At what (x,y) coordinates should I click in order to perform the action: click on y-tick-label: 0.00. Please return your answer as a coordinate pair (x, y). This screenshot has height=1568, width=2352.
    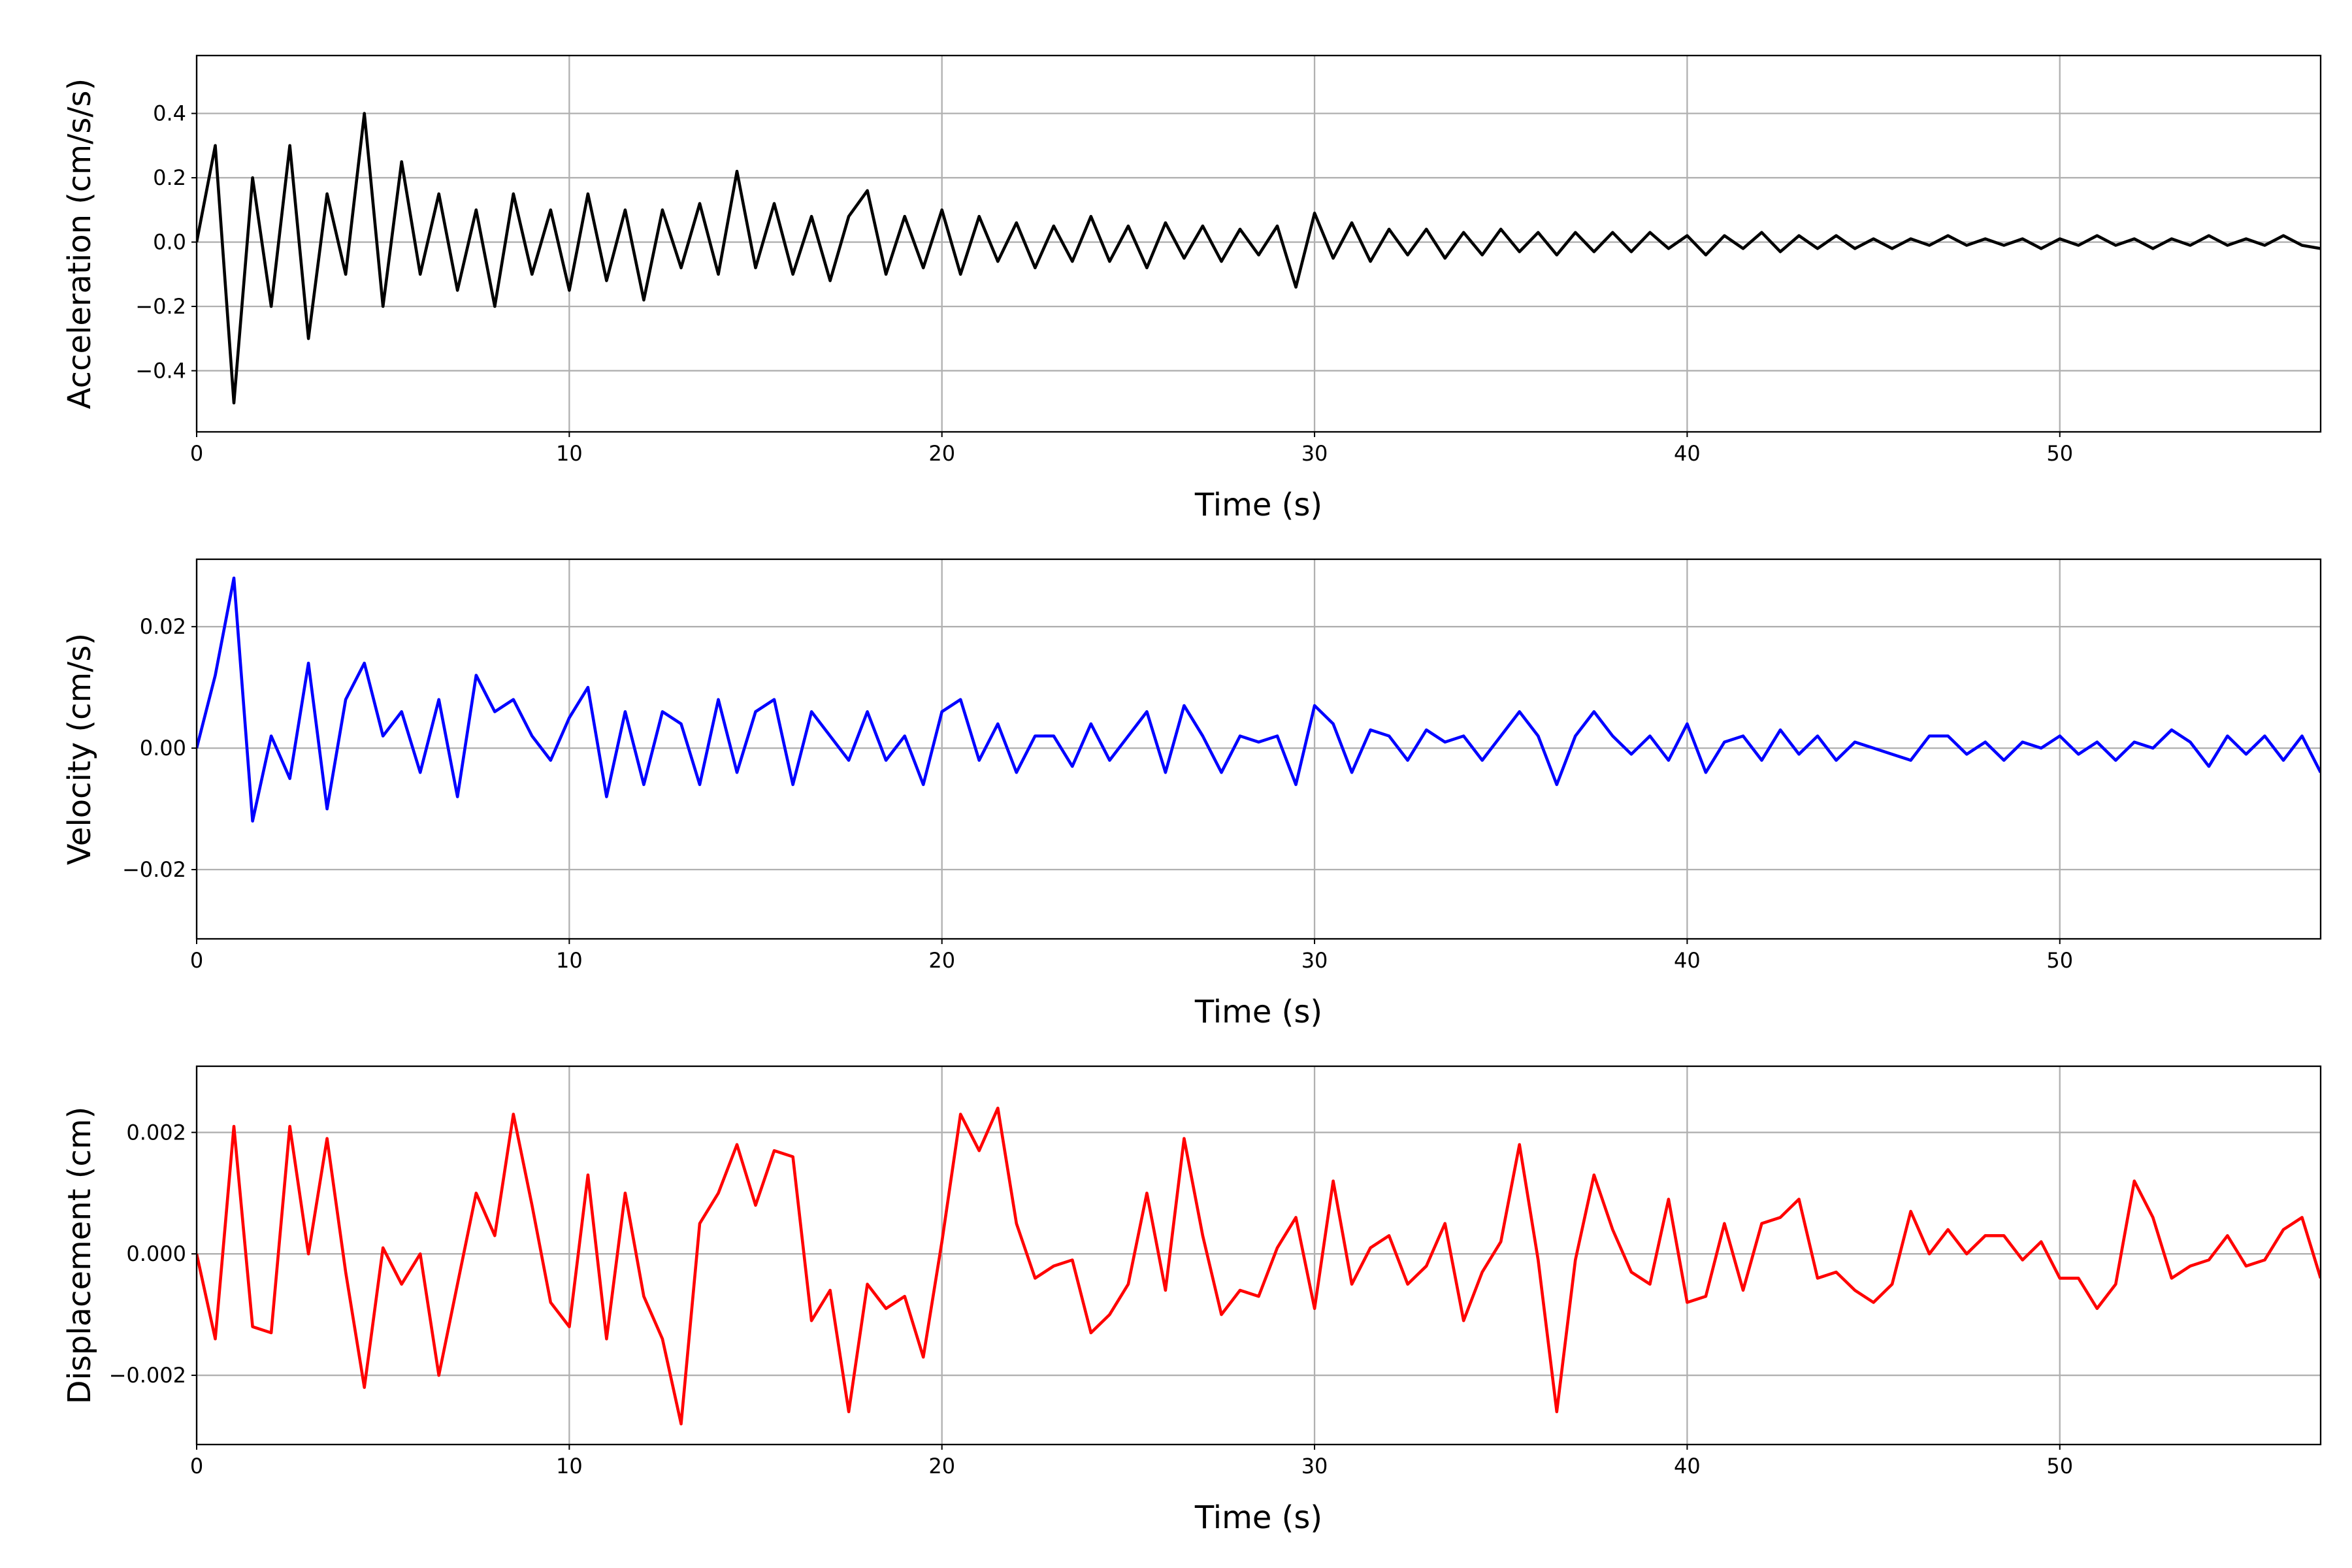
    Looking at the image, I should click on (163, 748).